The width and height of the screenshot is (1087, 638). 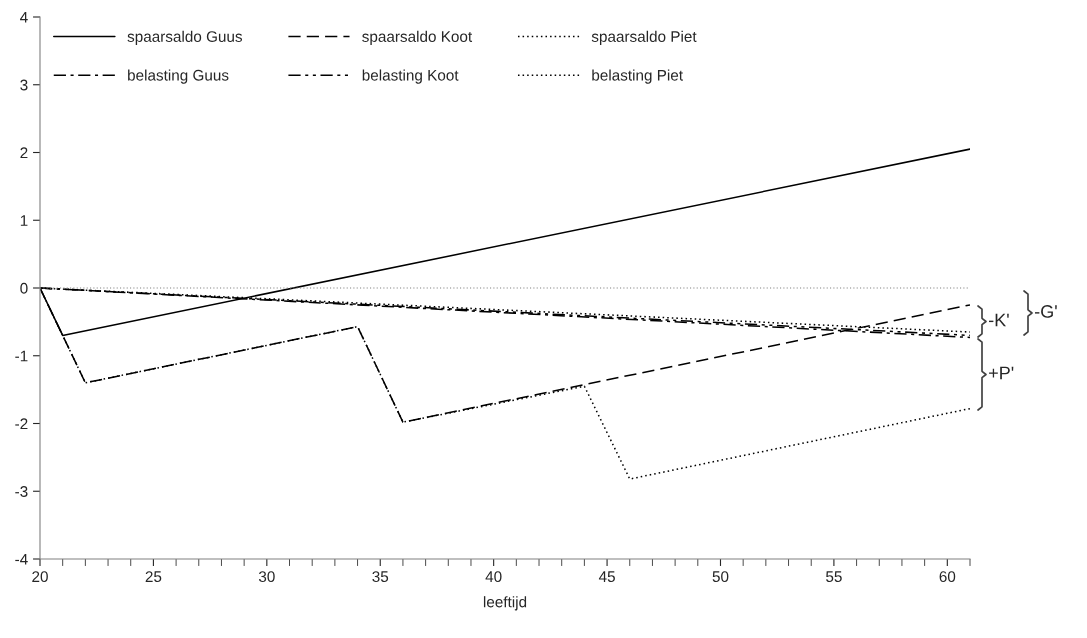 What do you see at coordinates (21, 559) in the screenshot?
I see `y-tick-label: -4` at bounding box center [21, 559].